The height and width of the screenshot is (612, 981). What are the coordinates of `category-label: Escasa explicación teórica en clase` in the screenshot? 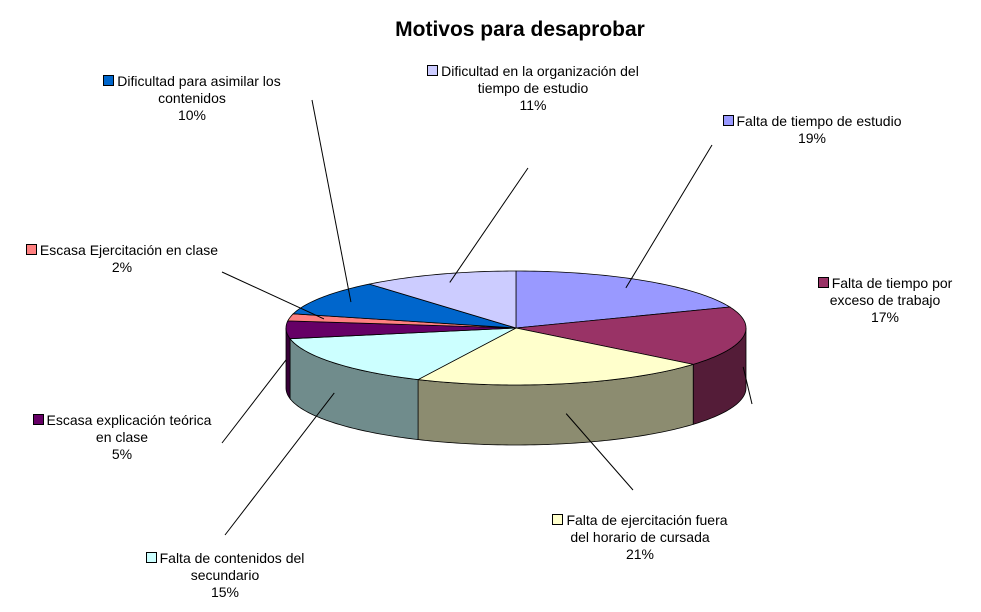 It's located at (129, 428).